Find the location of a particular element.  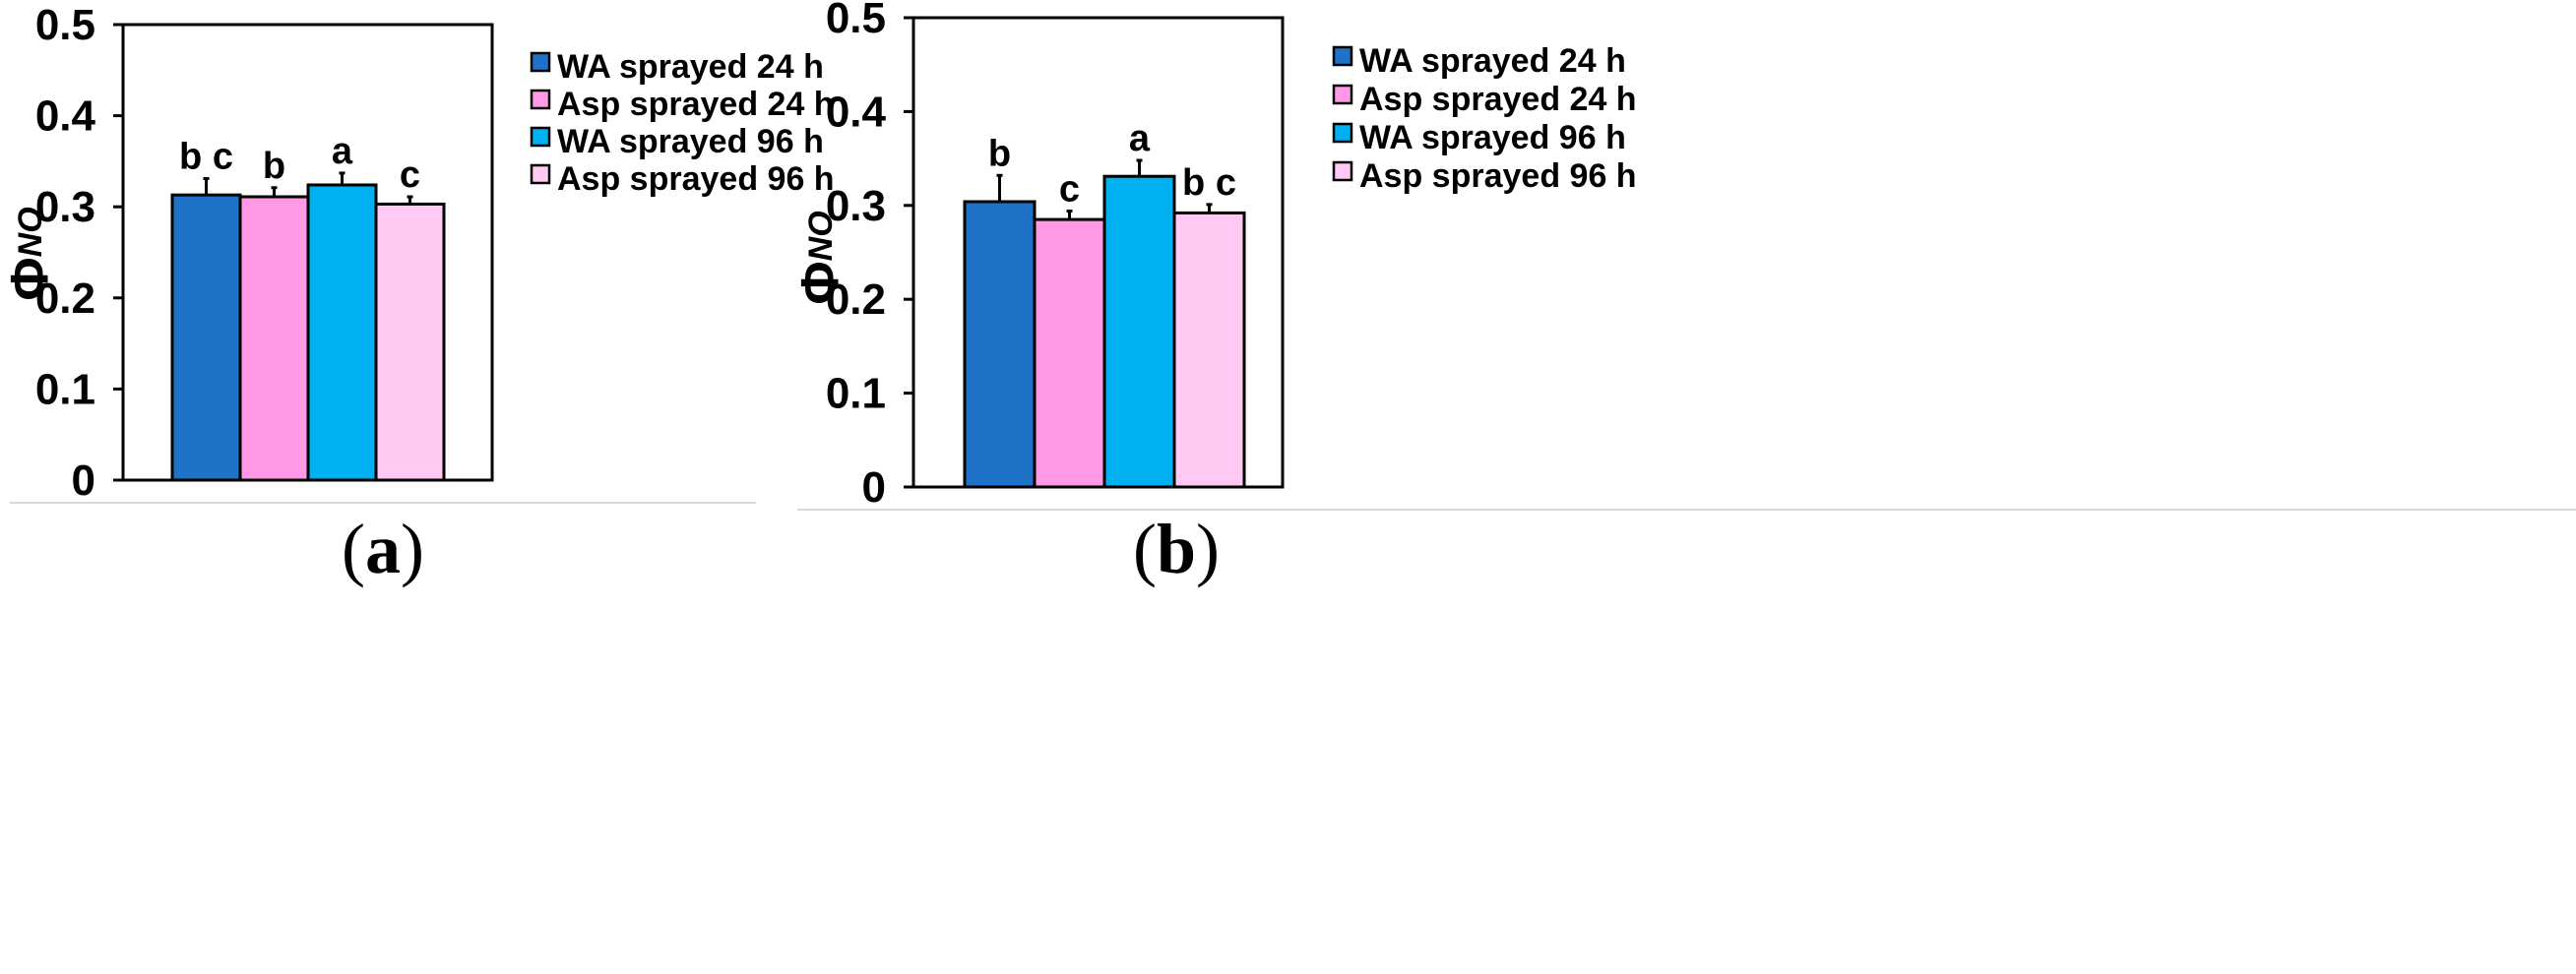

y-axis-label-b: ΦNO is located at coordinates (819, 257).